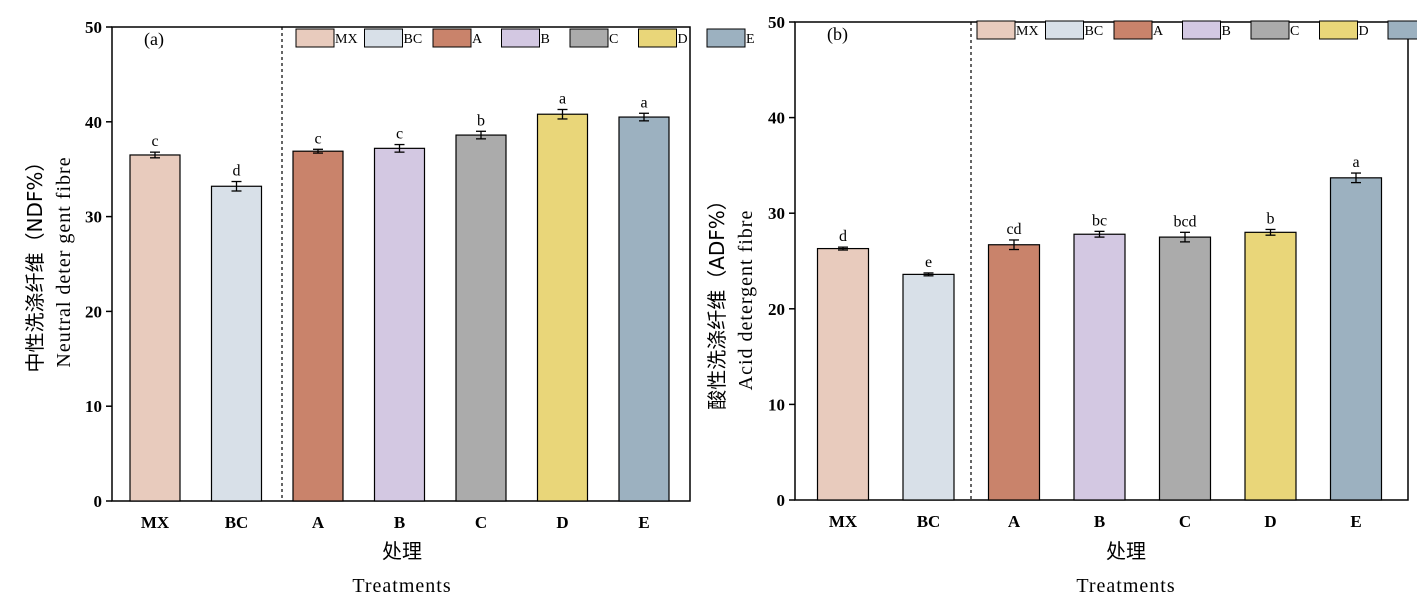 Image resolution: width=1417 pixels, height=608 pixels. Describe the element at coordinates (1099, 220) in the screenshot. I see `significance-label: bc` at that location.